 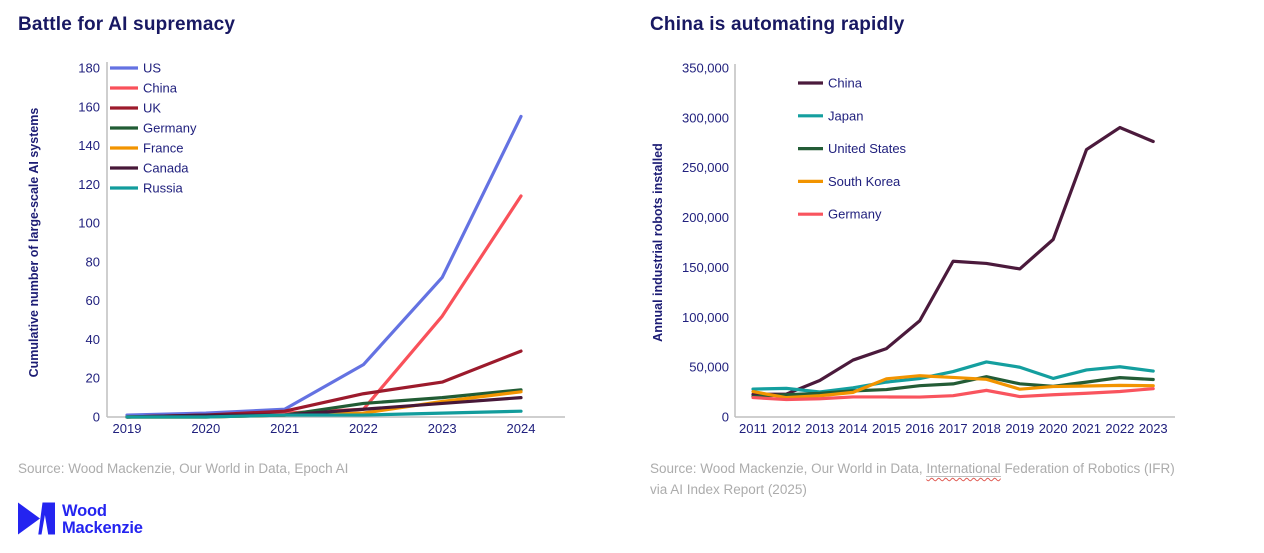 What do you see at coordinates (986, 428) in the screenshot?
I see `x-tick-label: 2018` at bounding box center [986, 428].